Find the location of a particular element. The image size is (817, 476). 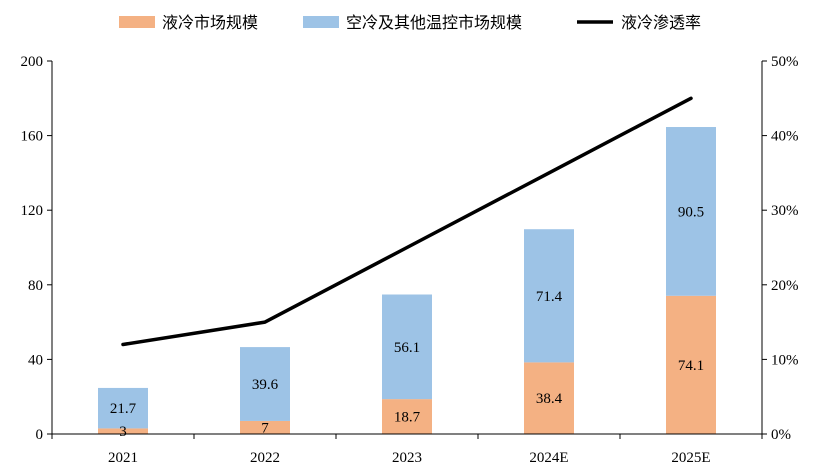

y-left-tick-label-1: 40 is located at coordinates (35, 360).